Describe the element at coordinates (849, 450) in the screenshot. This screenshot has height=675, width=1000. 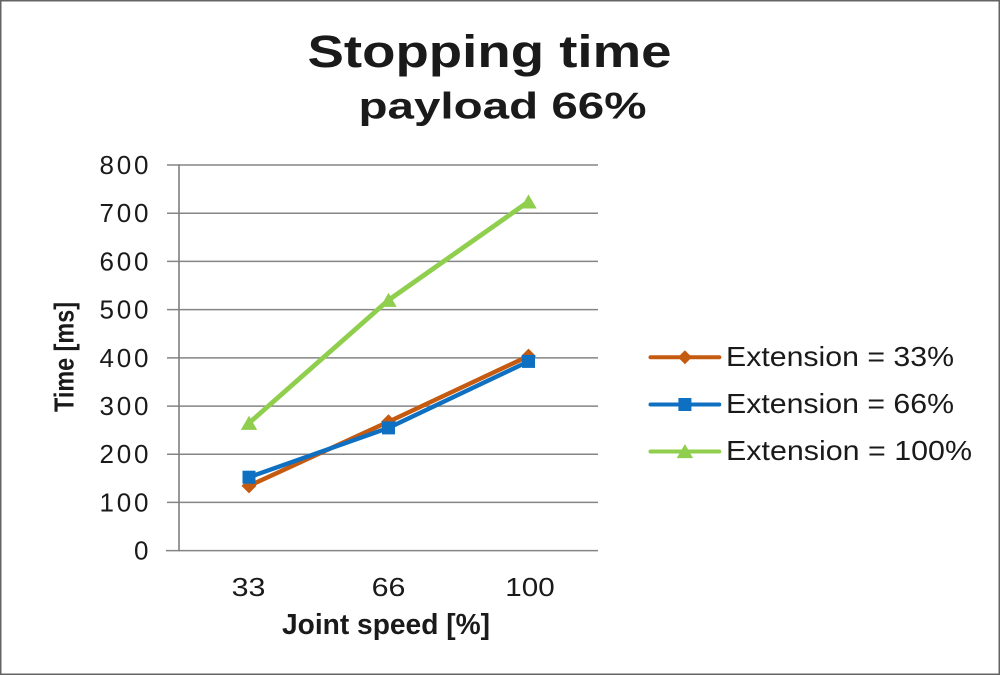
I see `svg-text: Extension = 100%` at that location.